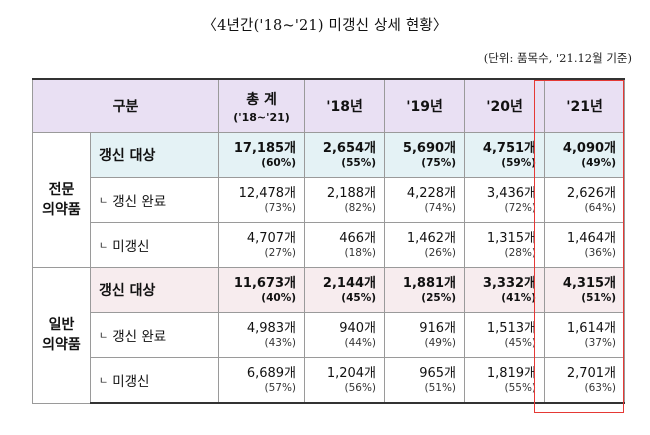 The image size is (650, 435). Describe the element at coordinates (600, 342) in the screenshot. I see `percent-value: (37%)` at that location.